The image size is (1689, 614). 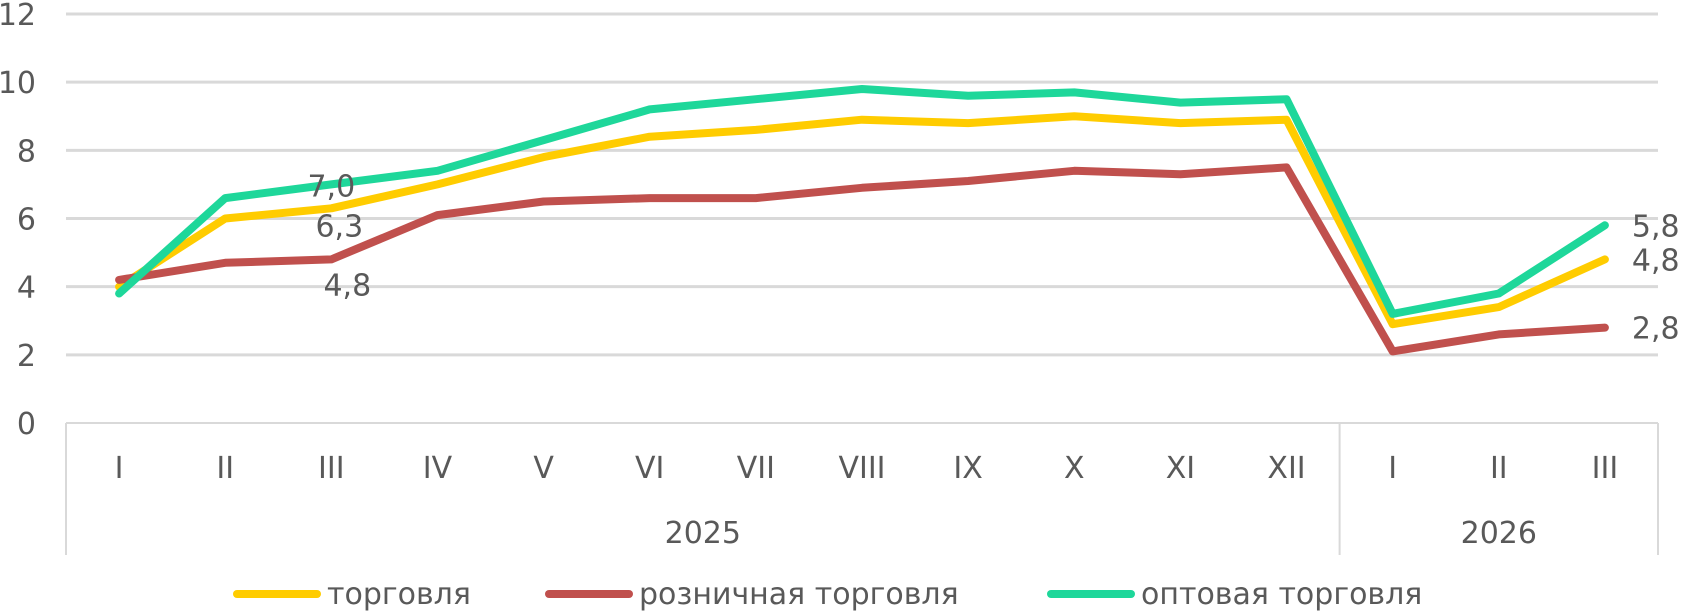 What do you see at coordinates (26, 151) in the screenshot?
I see `y-tick-label: 8` at bounding box center [26, 151].